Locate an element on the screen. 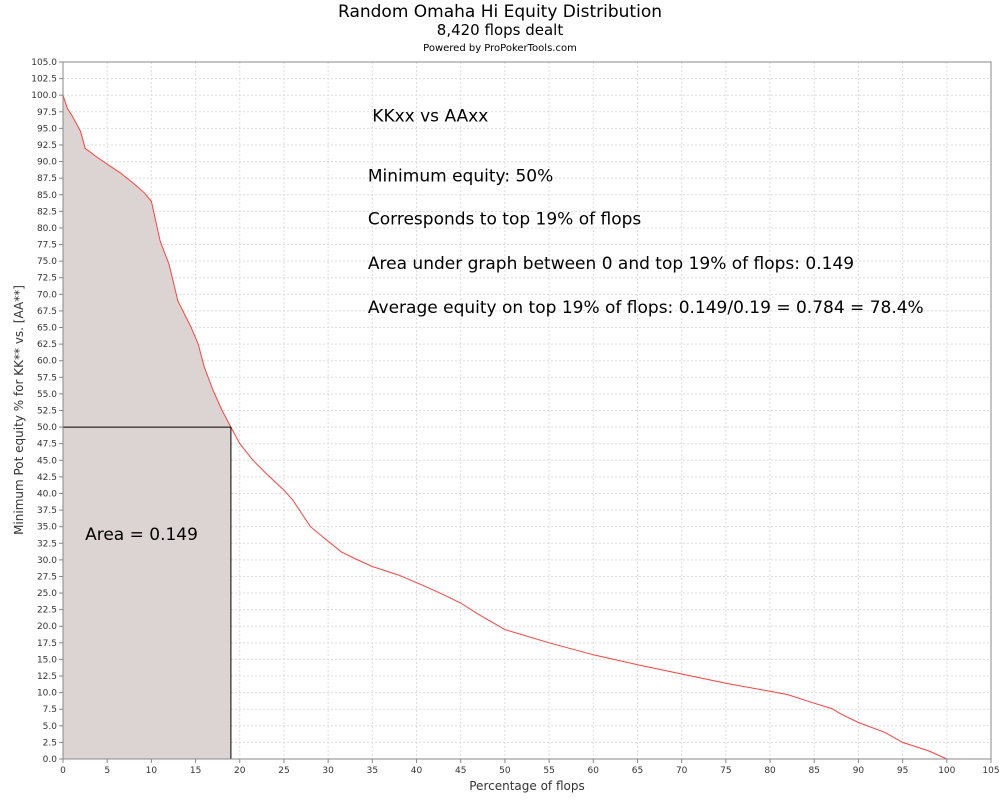 Image resolution: width=1000 pixels, height=800 pixels. x-tick-label-9: 45 is located at coordinates (460, 771).